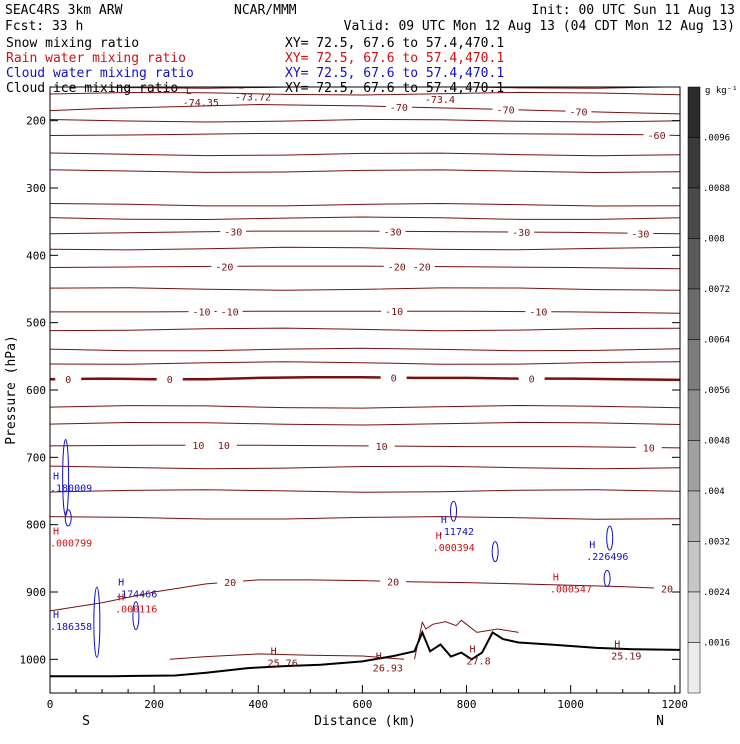  Describe the element at coordinates (365, 721) in the screenshot. I see `x-axis-label: Distance (km)` at that location.